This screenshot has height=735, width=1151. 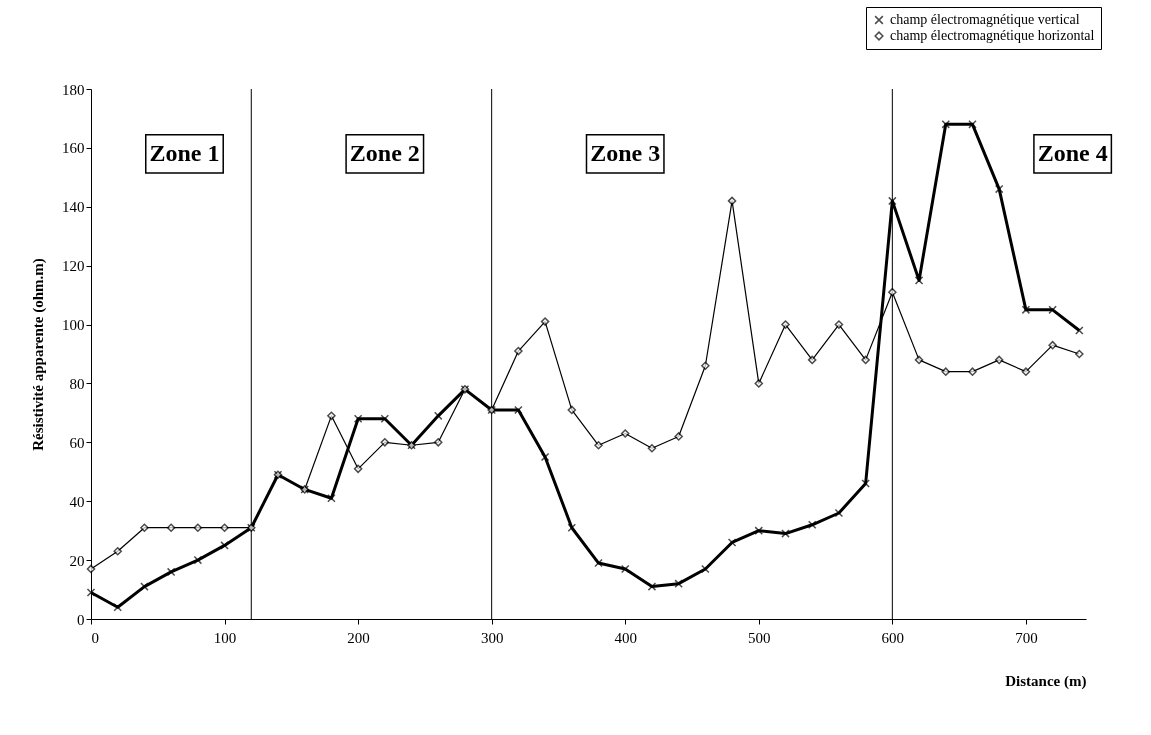 I want to click on x-tick-label: 600, so click(x=893, y=637).